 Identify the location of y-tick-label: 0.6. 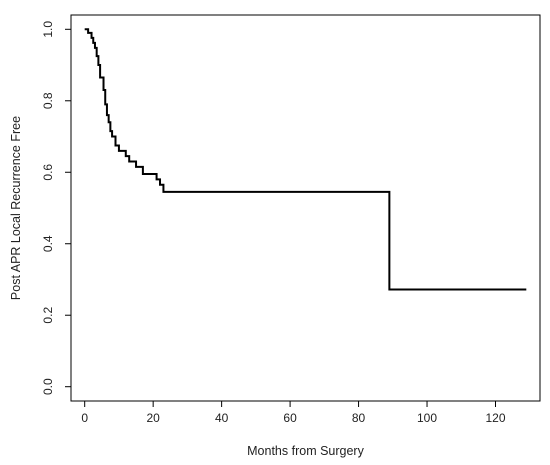
(48, 172).